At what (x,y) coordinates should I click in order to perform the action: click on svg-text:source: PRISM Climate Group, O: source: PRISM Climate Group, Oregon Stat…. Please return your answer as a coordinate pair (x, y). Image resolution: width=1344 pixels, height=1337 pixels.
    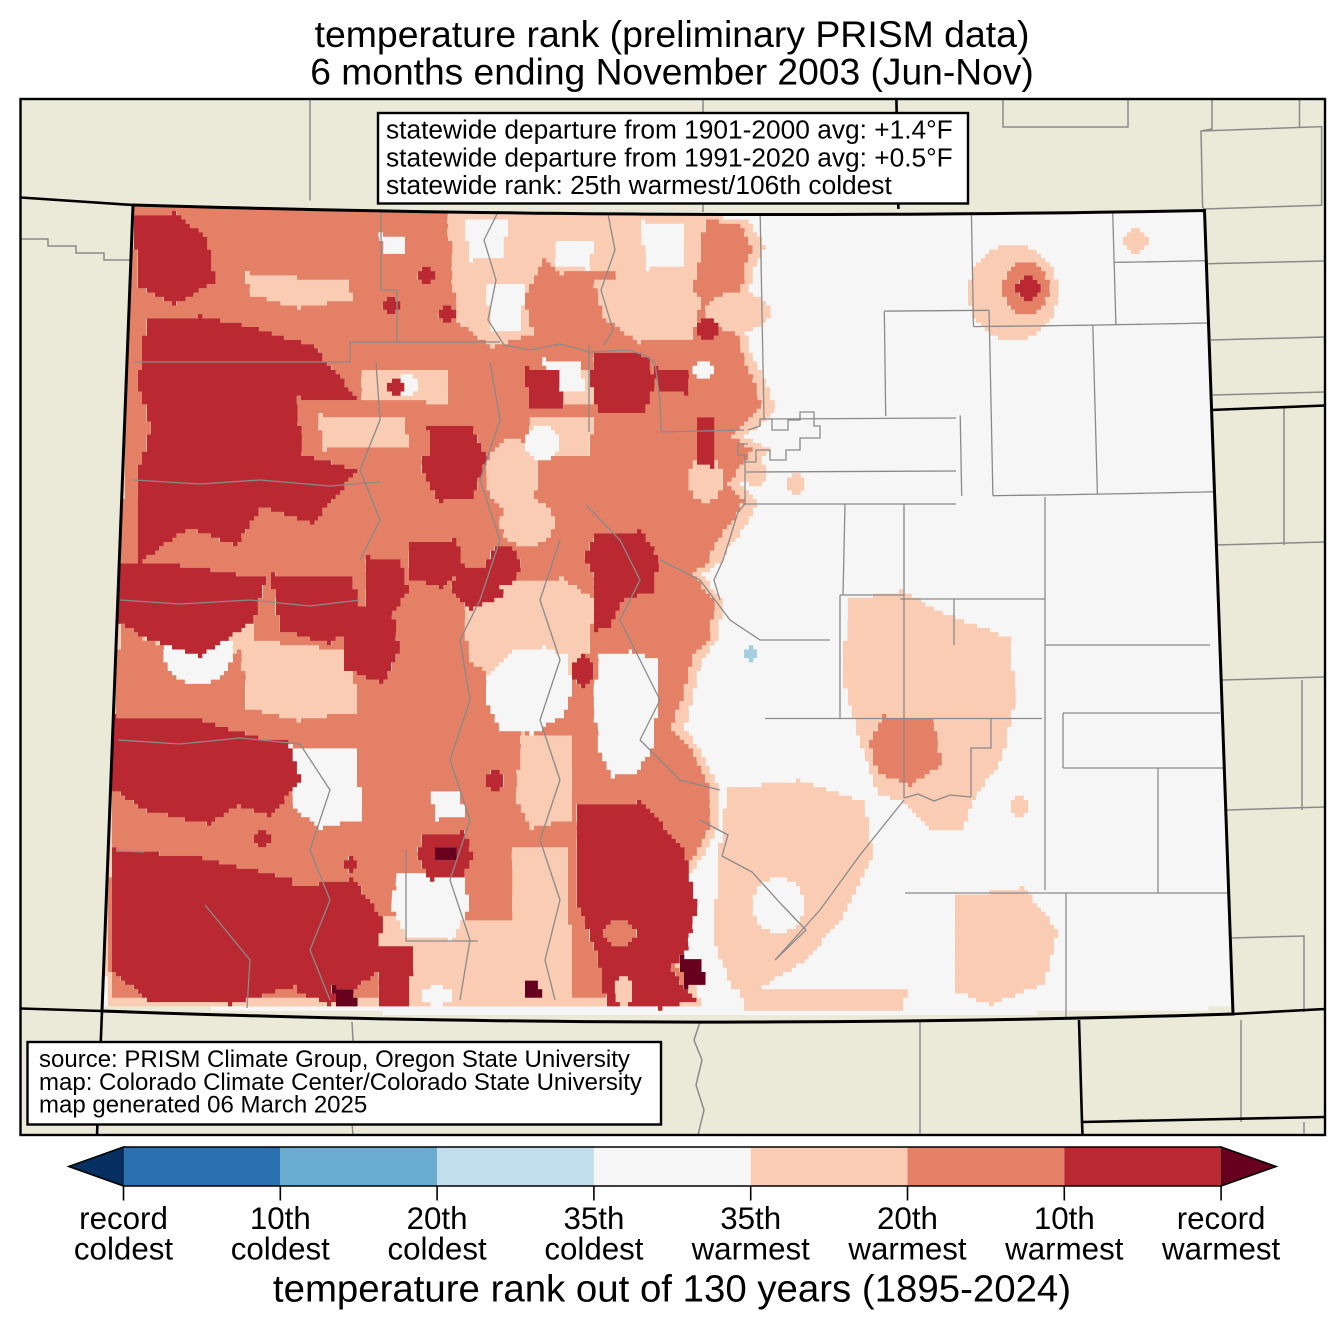
    Looking at the image, I should click on (334, 1059).